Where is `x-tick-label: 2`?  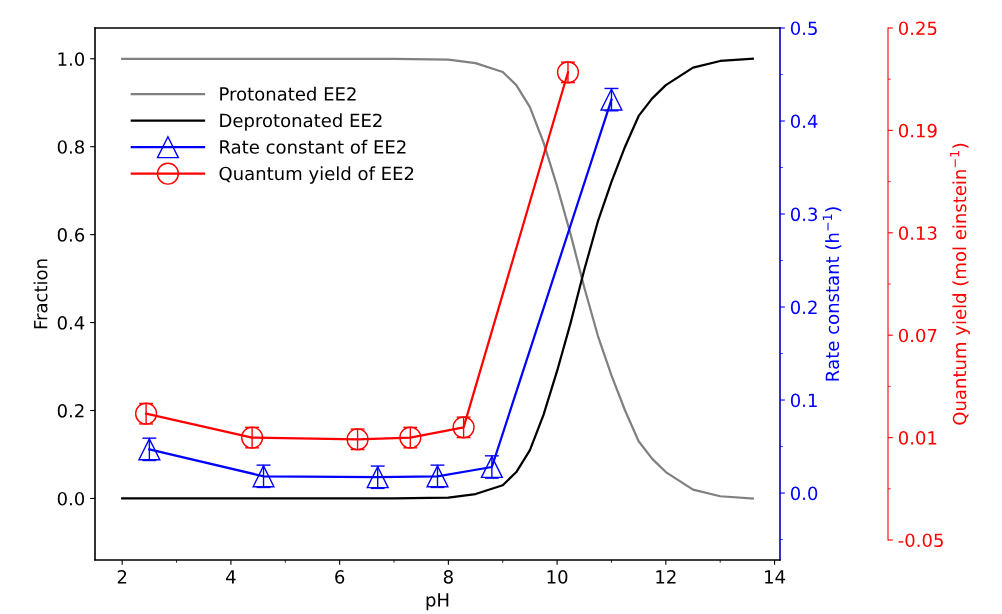 x-tick-label: 2 is located at coordinates (122, 577).